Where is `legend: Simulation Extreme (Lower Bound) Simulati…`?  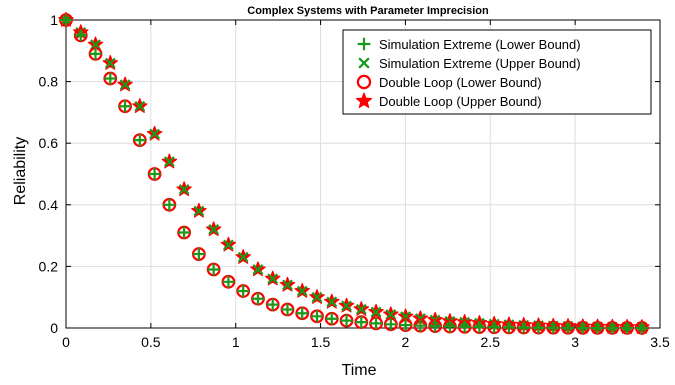
legend: Simulation Extreme (Lower Bound) Simulati… is located at coordinates (497, 72).